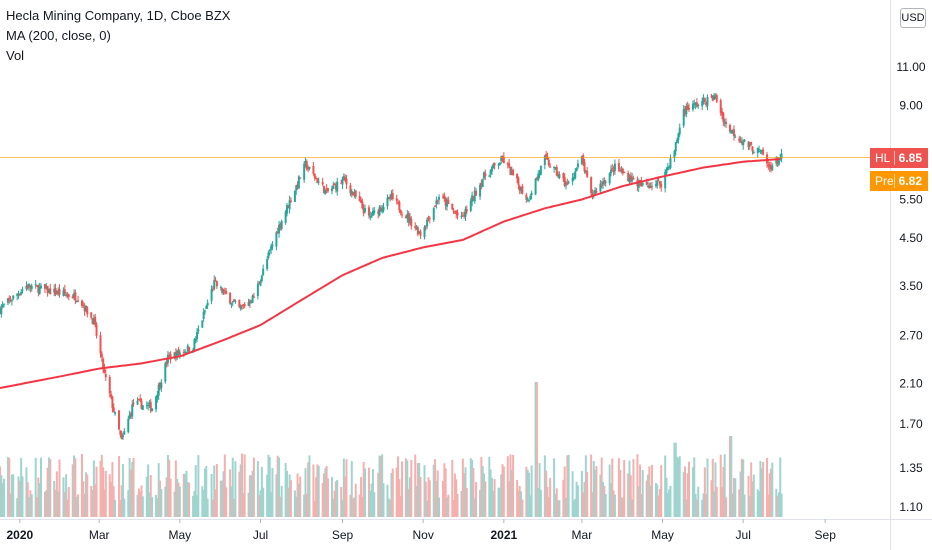 This screenshot has width=932, height=550. What do you see at coordinates (118, 15) in the screenshot?
I see `symbol-title: Hecla Mining Company, 1D, Cboe BZX` at bounding box center [118, 15].